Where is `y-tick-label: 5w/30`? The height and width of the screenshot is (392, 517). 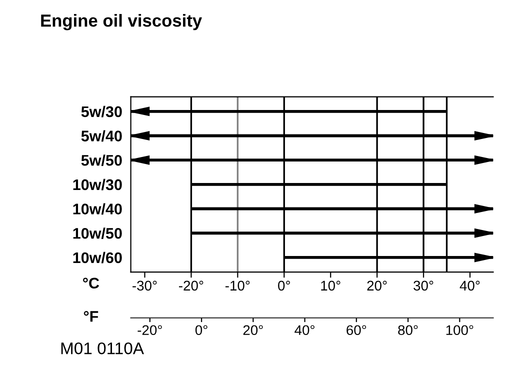 y-tick-label: 5w/30 is located at coordinates (101, 112).